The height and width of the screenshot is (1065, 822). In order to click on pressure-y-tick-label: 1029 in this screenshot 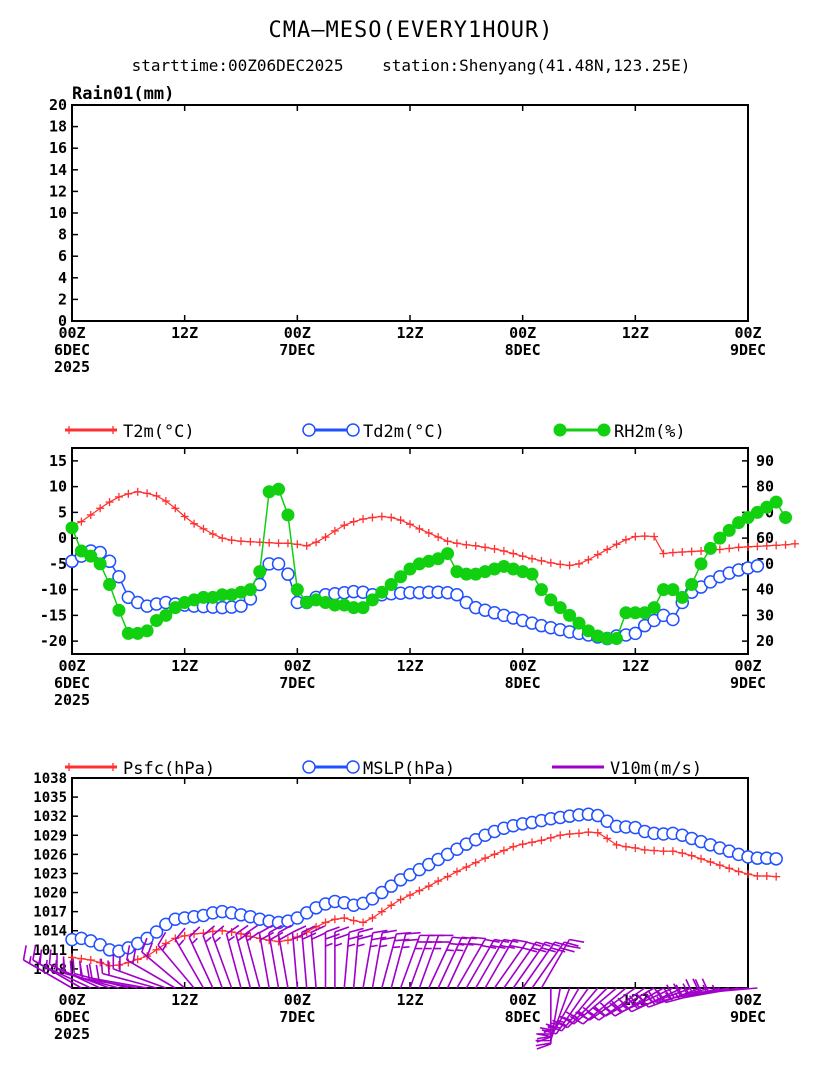, I will do `click(50, 836)`.